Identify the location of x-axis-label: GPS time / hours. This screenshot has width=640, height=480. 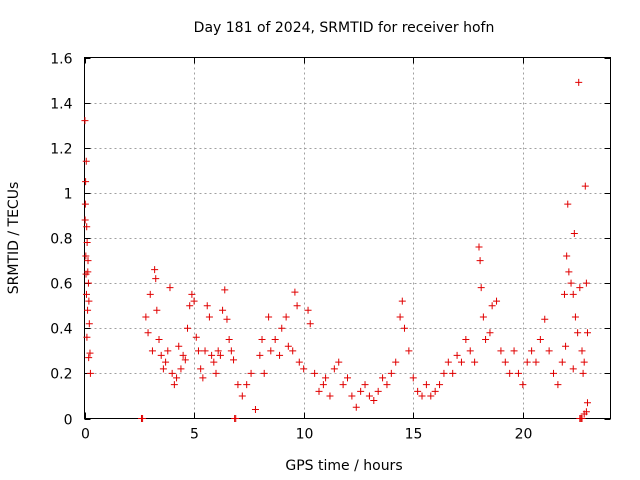
(343, 466).